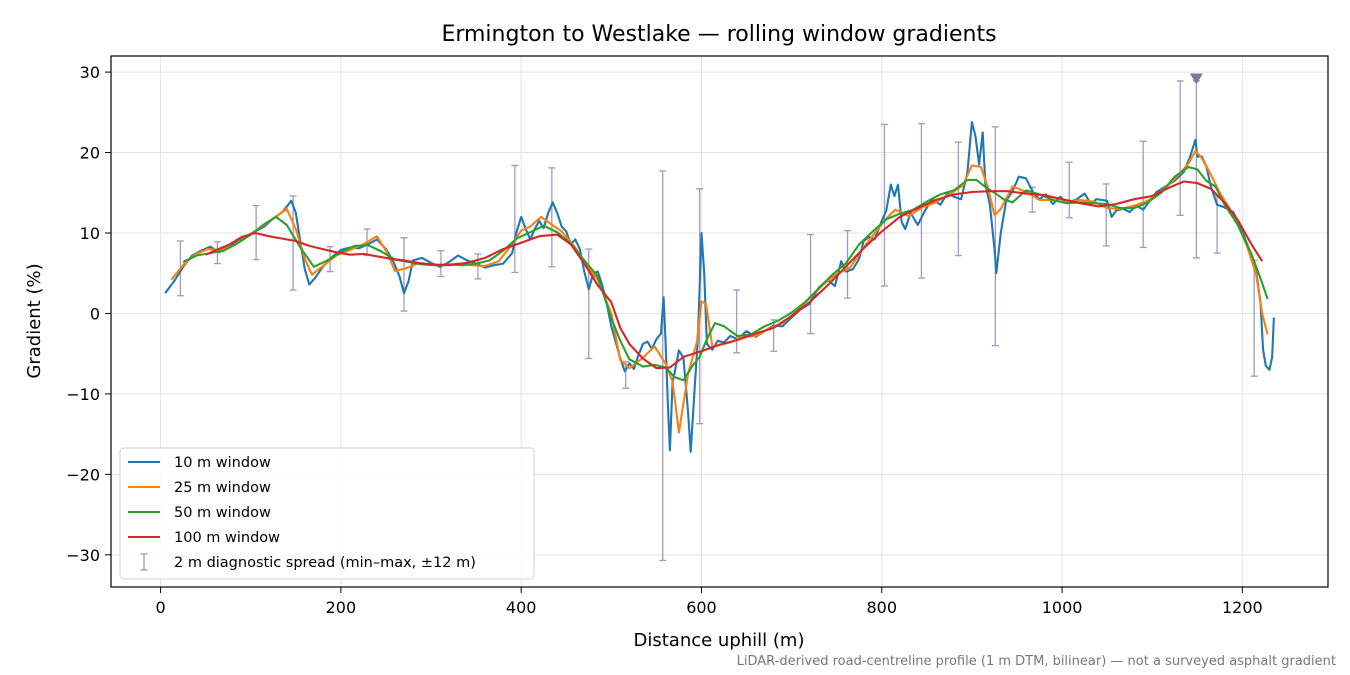  I want to click on legend-label: 10 m window, so click(222, 463).